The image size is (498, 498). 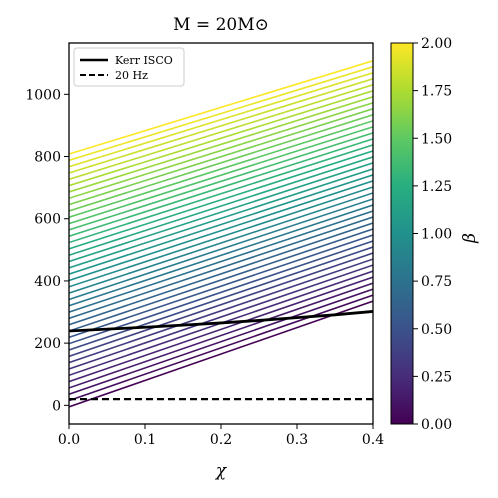 What do you see at coordinates (221, 440) in the screenshot?
I see `x-tick-label: 0.2` at bounding box center [221, 440].